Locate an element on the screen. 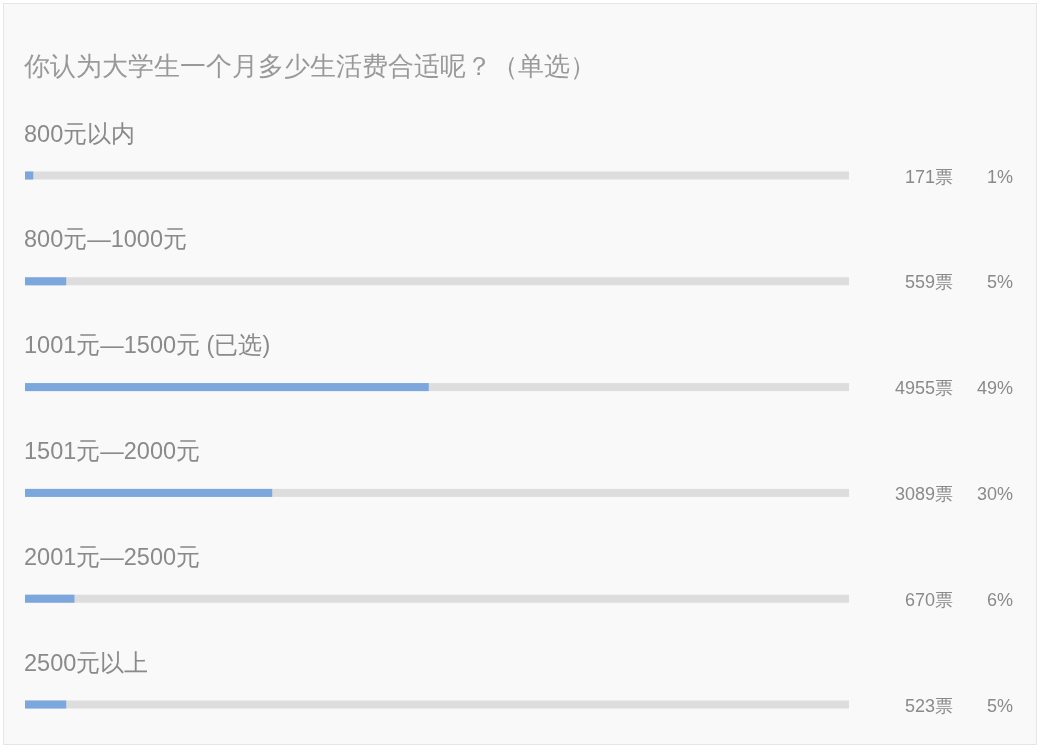  value-label: 49% is located at coordinates (994, 388).